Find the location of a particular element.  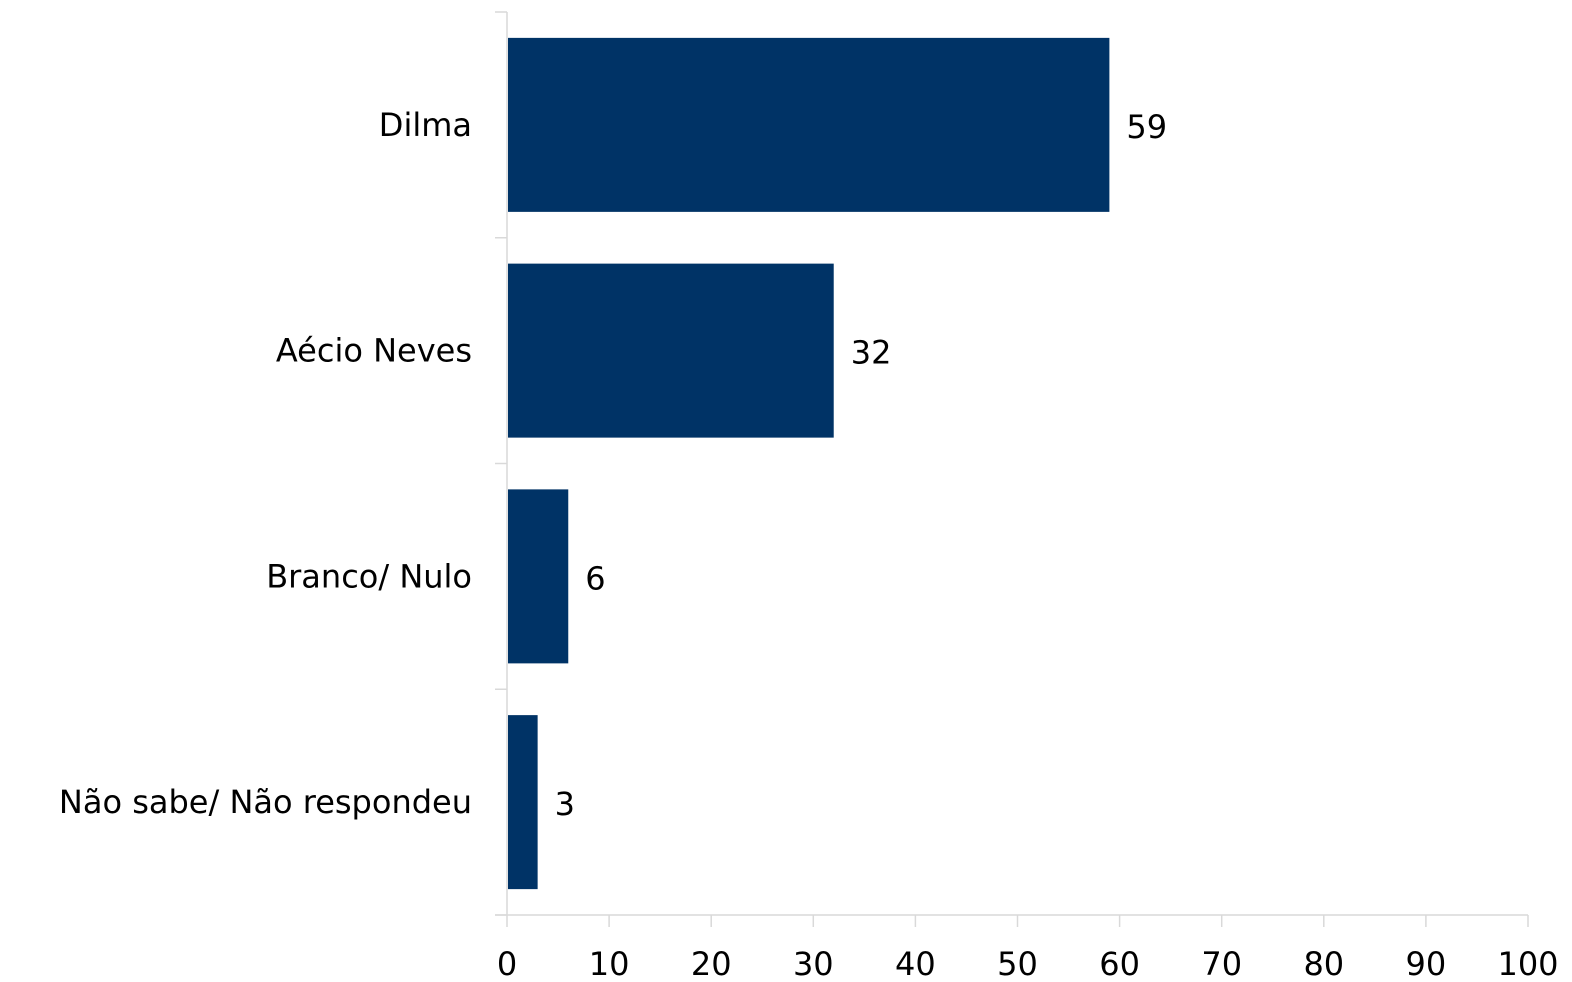

data-label: 59 is located at coordinates (1146, 127).